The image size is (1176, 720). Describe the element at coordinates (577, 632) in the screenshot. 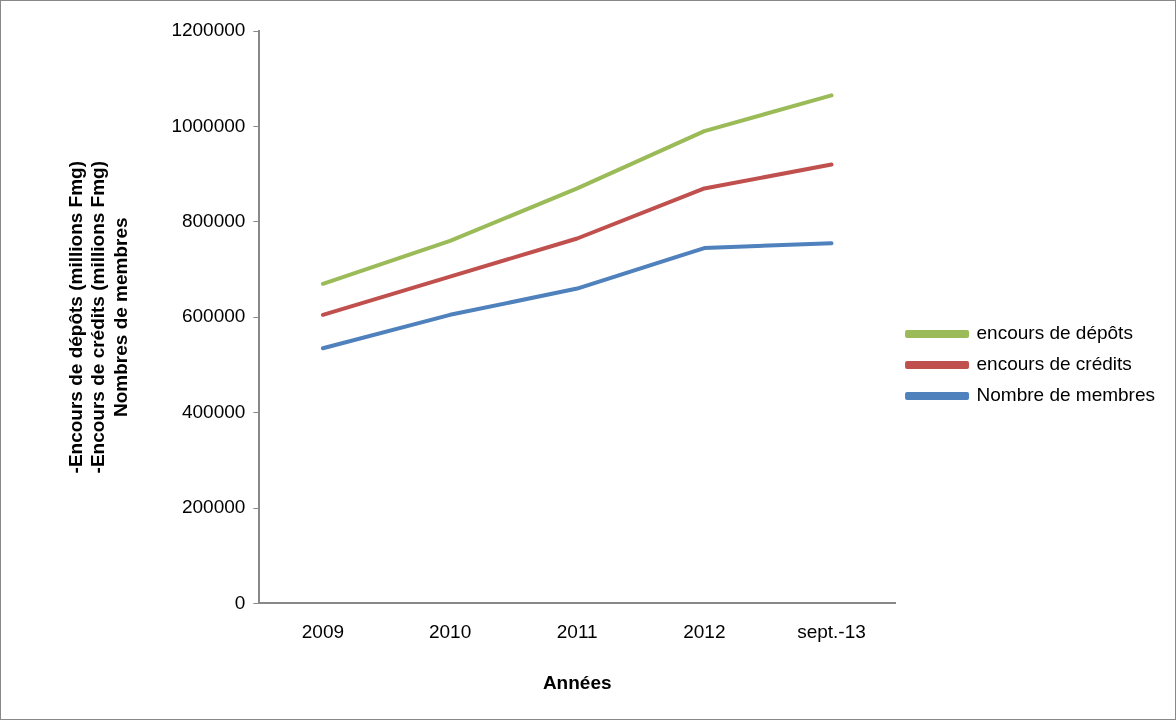

I see `x-tick-label: 2011` at that location.